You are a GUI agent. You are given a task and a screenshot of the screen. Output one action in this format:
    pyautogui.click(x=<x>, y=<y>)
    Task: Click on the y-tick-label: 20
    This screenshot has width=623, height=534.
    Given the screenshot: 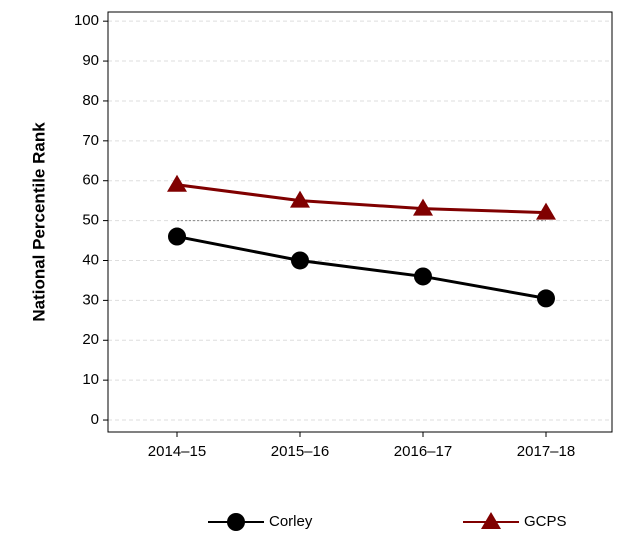 What is the action you would take?
    pyautogui.click(x=90, y=339)
    